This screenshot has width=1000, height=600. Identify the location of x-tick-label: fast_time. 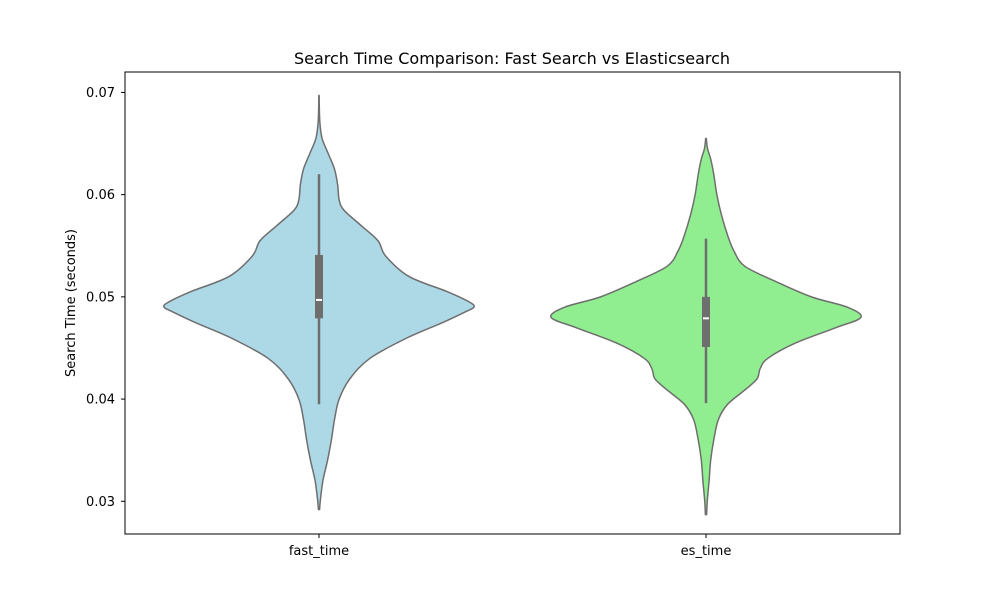
(319, 551).